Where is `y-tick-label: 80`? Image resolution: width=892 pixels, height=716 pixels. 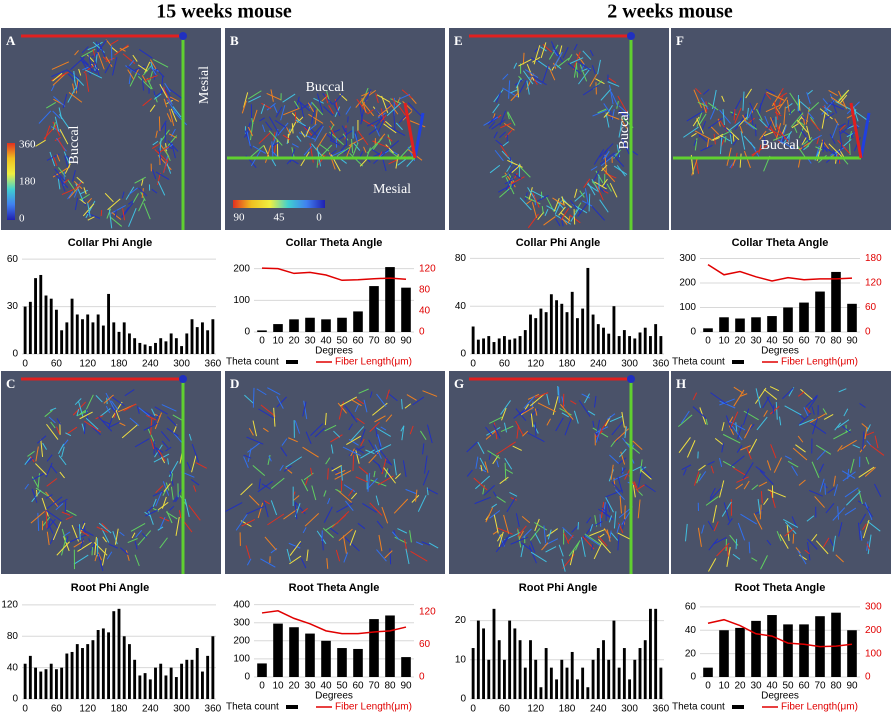 y-tick-label: 80 is located at coordinates (13, 636).